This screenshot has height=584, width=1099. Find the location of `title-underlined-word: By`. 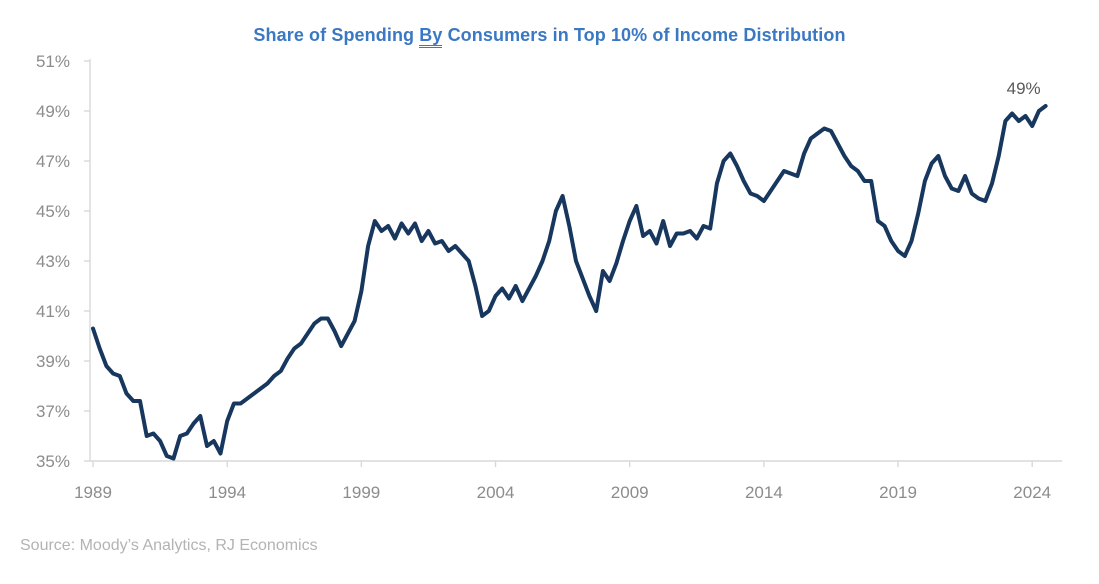

title-underlined-word: By is located at coordinates (431, 36).